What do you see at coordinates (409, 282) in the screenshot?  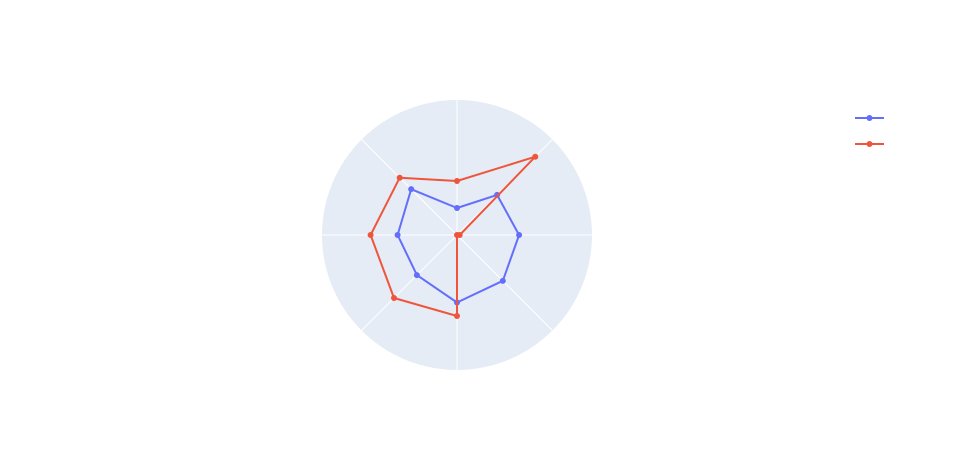 I see `angular-gridline` at bounding box center [409, 282].